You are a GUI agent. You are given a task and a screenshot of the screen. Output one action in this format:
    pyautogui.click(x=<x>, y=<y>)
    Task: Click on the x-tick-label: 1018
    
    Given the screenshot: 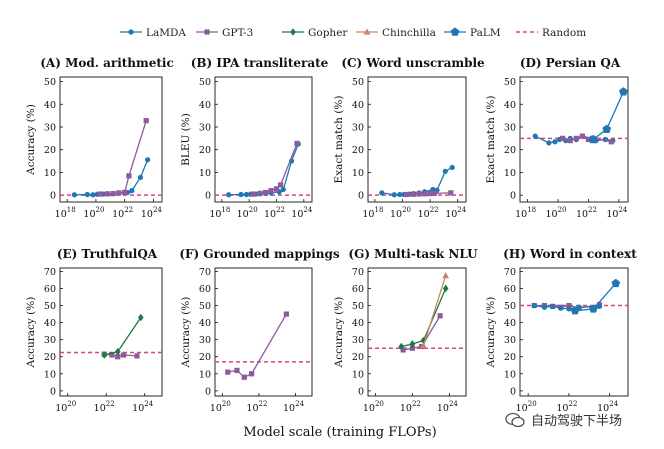 What is the action you would take?
    pyautogui.click(x=372, y=213)
    